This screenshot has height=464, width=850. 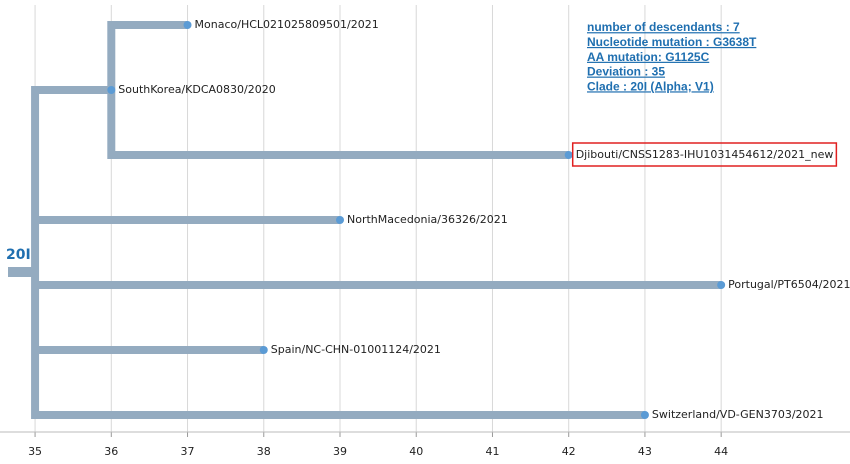 What do you see at coordinates (645, 451) in the screenshot?
I see `x-tick-label: 43` at bounding box center [645, 451].